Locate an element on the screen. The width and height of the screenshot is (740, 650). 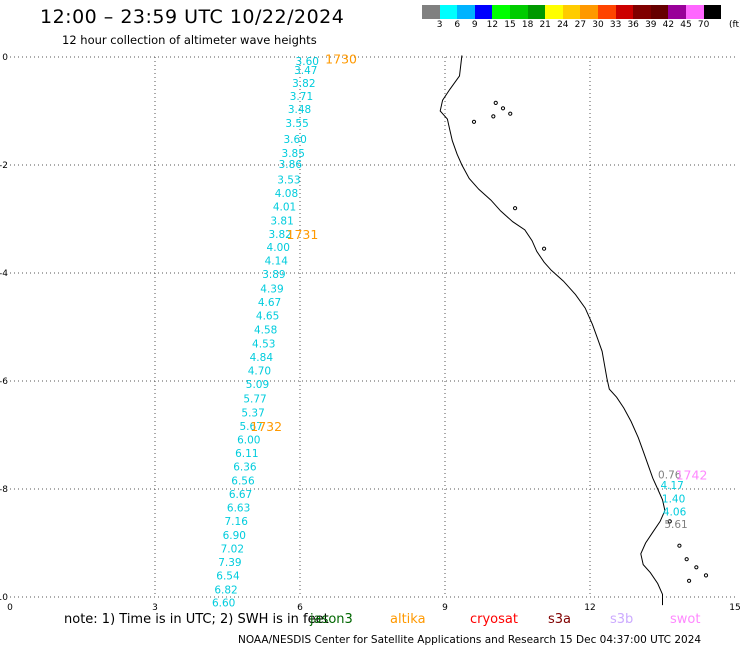
data-point-label: 3.48 is located at coordinates (299, 110).